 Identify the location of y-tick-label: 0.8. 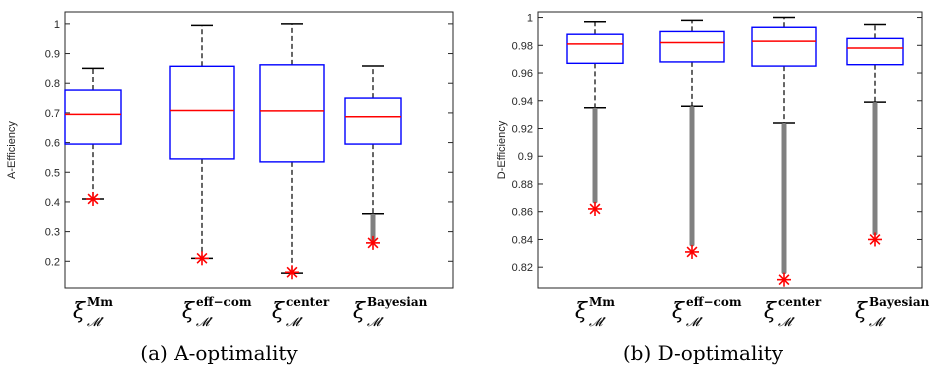
(52, 84).